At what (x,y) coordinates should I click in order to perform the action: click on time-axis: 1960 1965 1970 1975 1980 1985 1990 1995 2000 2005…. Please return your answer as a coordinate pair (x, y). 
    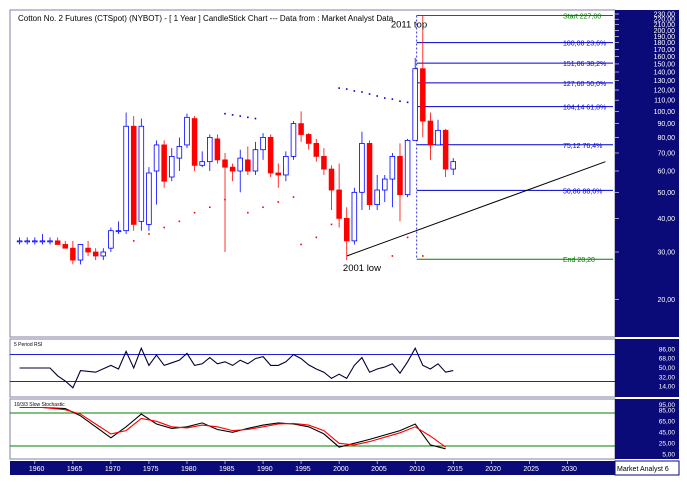
    Looking at the image, I should click on (303, 467).